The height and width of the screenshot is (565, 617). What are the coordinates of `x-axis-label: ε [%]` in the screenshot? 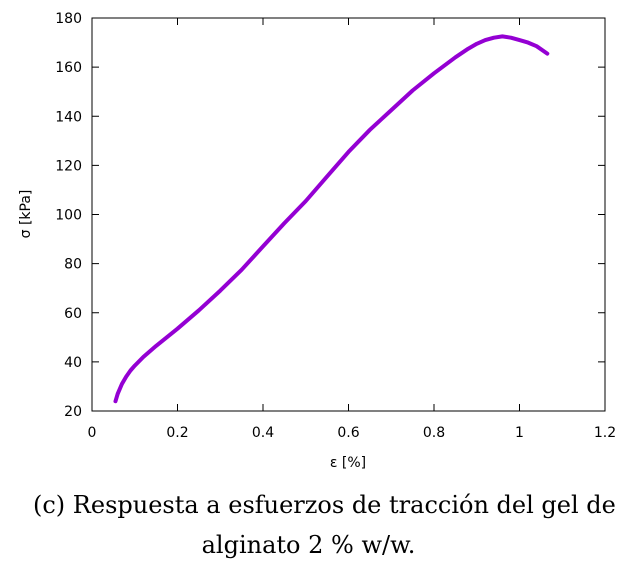 It's located at (348, 463).